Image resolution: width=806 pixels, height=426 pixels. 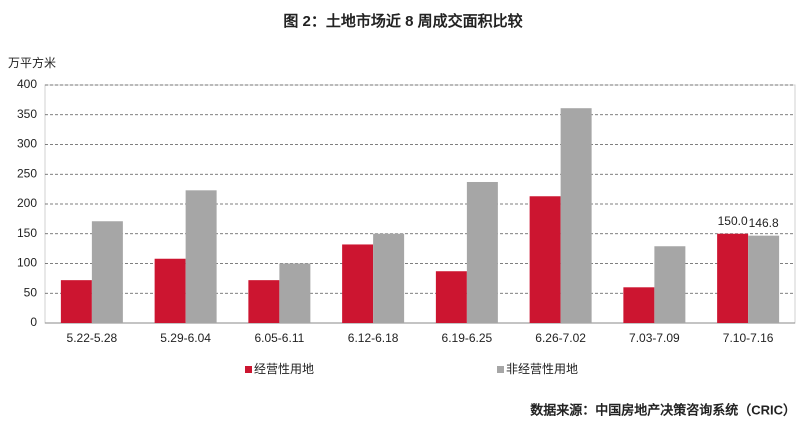 What do you see at coordinates (27, 233) in the screenshot?
I see `y-tick-label: 150` at bounding box center [27, 233].